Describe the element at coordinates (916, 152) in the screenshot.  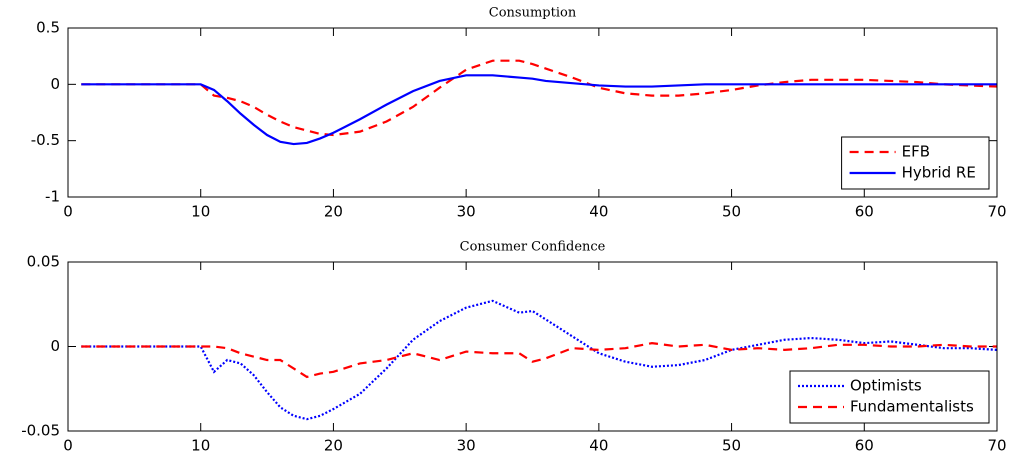
I see `legend-label: EFB` at that location.